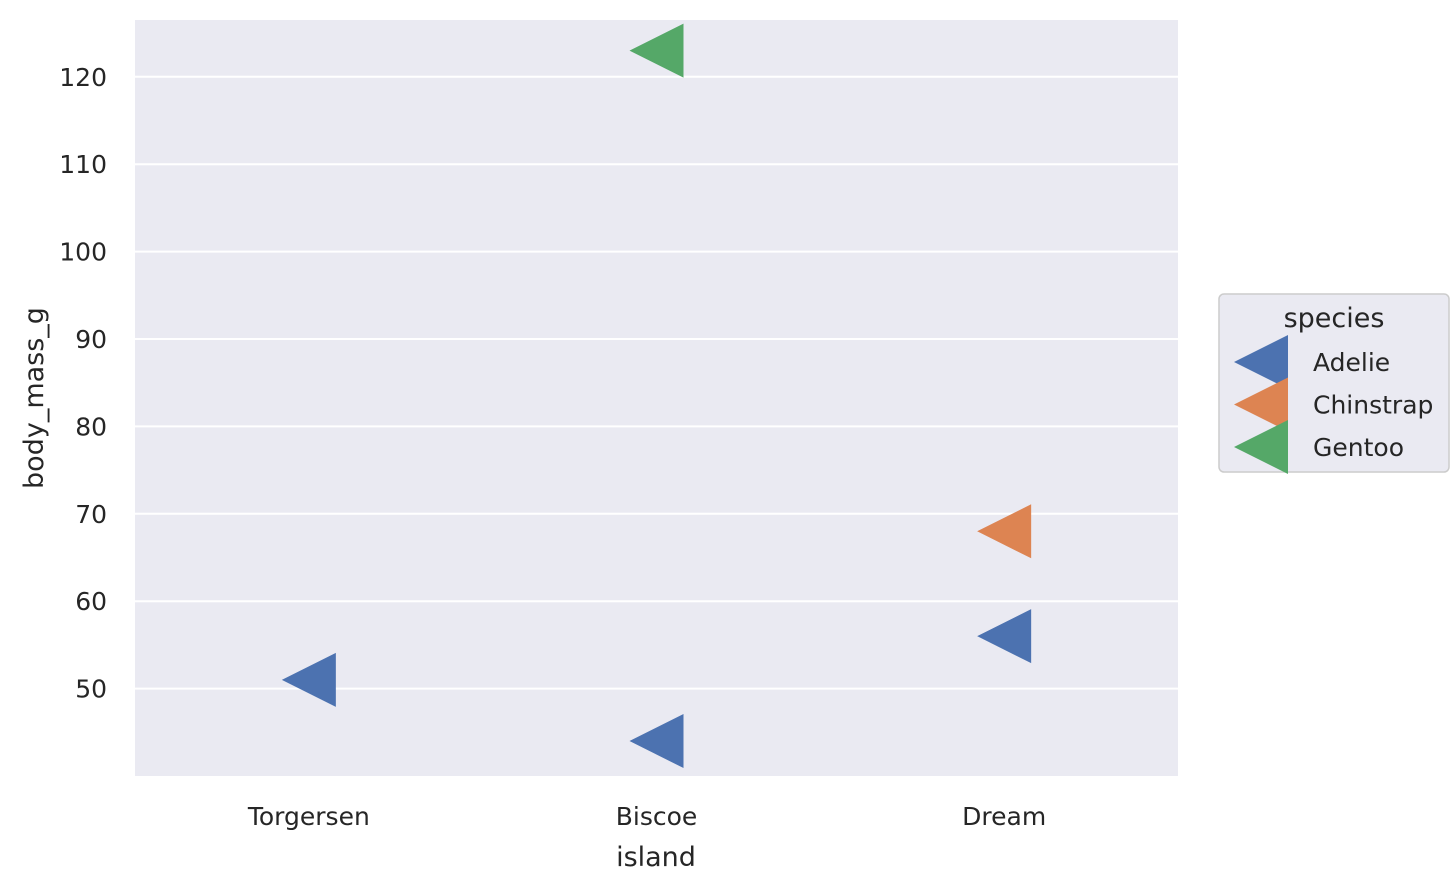  Describe the element at coordinates (1261, 362) in the screenshot. I see `legend-marker-adelie` at that location.